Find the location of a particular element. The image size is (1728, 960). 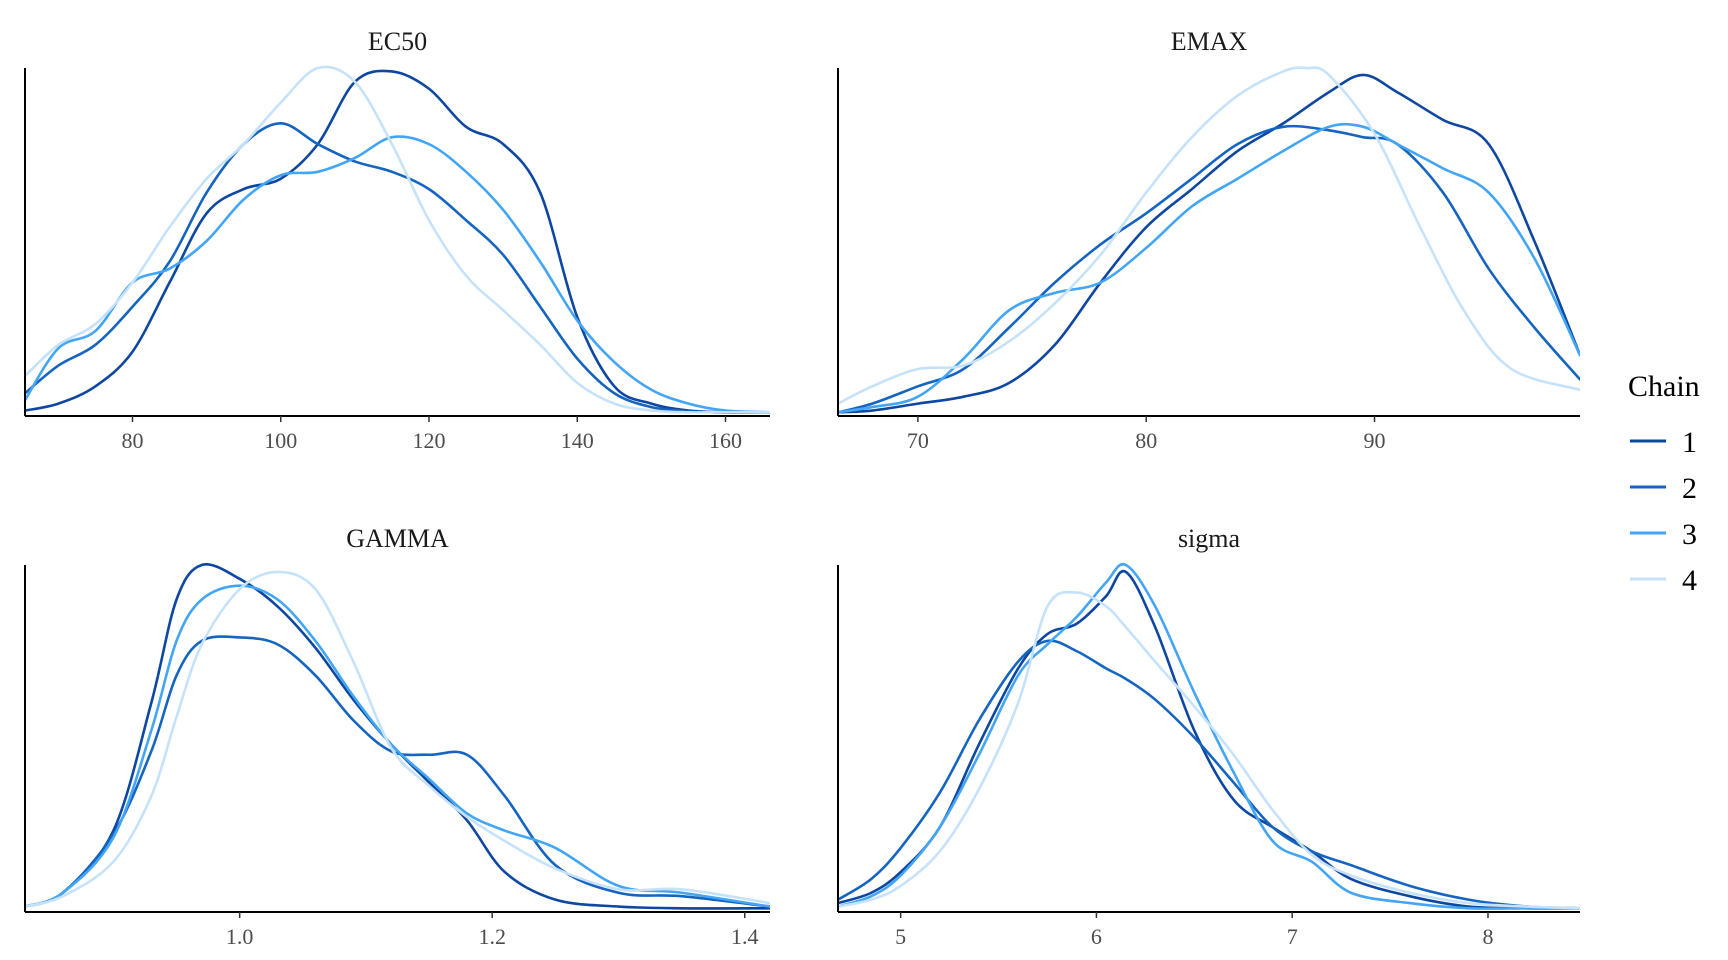

x-tick-label: 7 is located at coordinates (1292, 936).